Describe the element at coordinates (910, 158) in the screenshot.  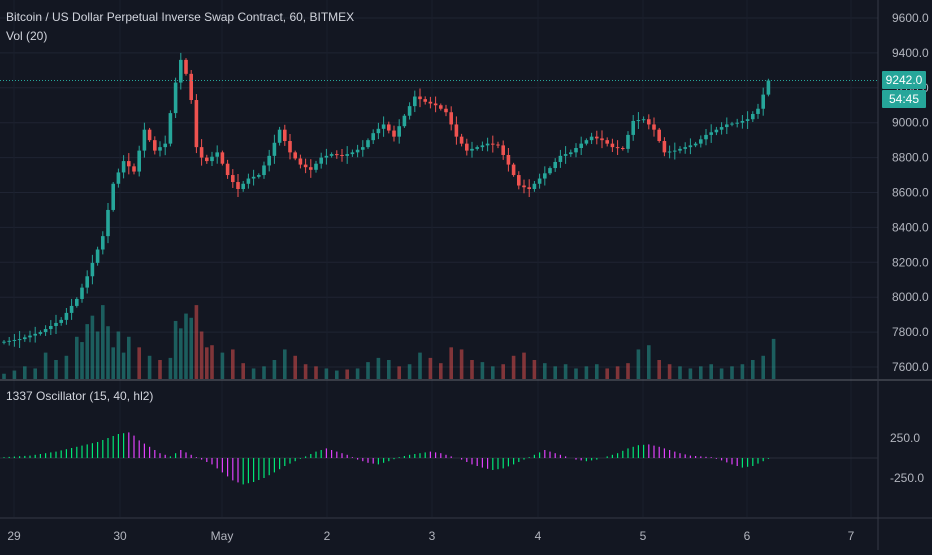
I see `price-tick-label: 8800.0` at that location.